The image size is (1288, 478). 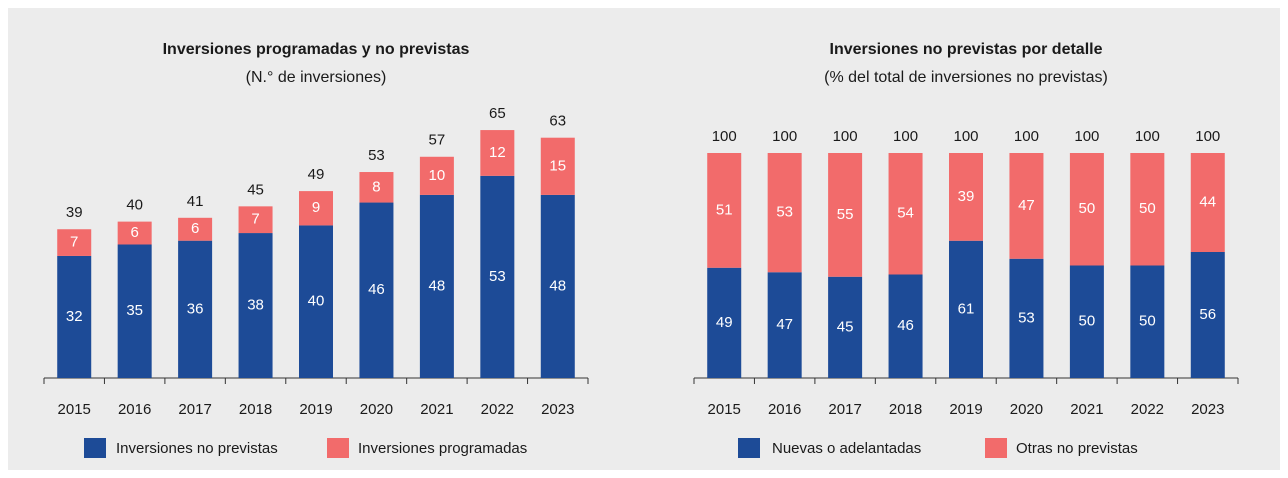 I want to click on bar-label: 12, so click(x=497, y=152).